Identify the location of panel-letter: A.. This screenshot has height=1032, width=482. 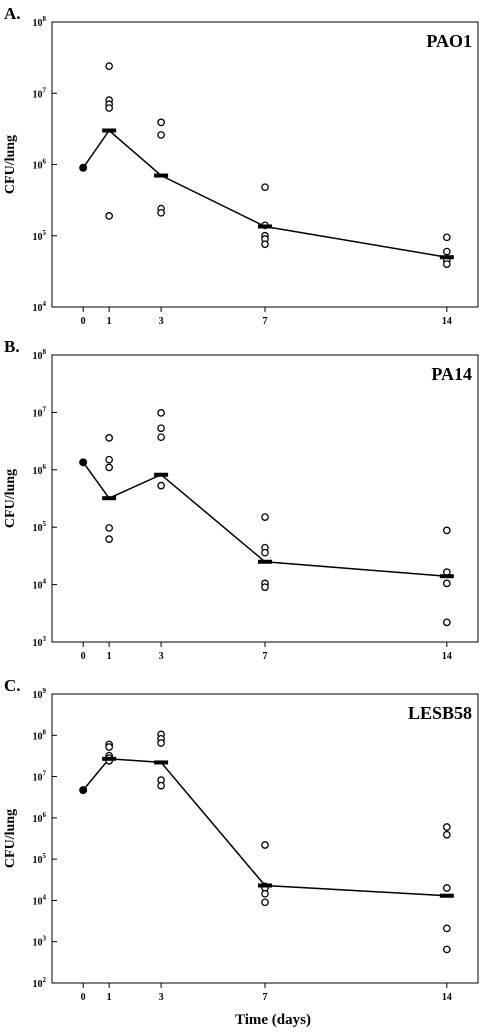
(12, 13).